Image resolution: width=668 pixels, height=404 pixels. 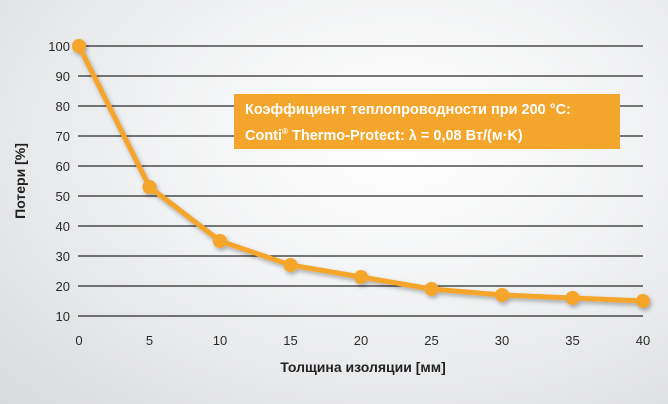 I want to click on y-axis-label: Потери [%], so click(x=20, y=181).